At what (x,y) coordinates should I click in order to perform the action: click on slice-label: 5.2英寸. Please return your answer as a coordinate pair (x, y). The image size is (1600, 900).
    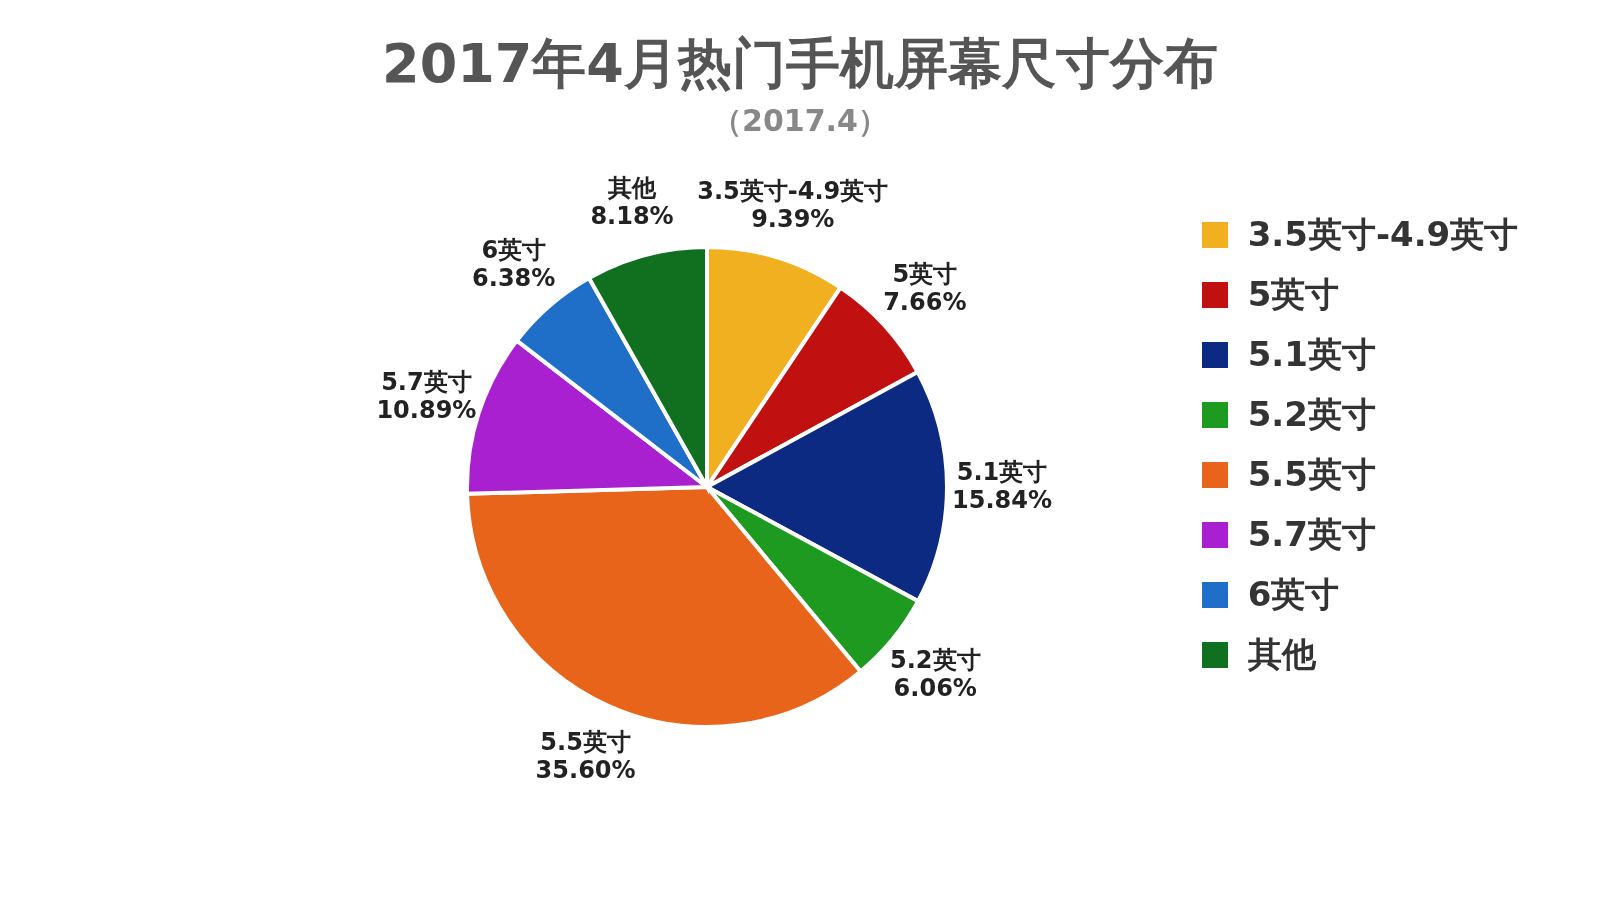
    Looking at the image, I should click on (935, 659).